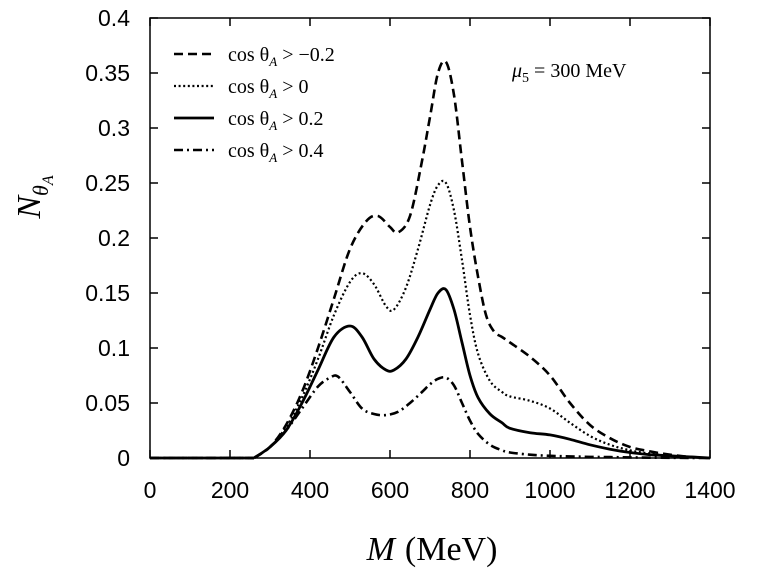 The image size is (759, 576). Describe the element at coordinates (114, 18) in the screenshot. I see `y-tick-label: 0.4` at that location.